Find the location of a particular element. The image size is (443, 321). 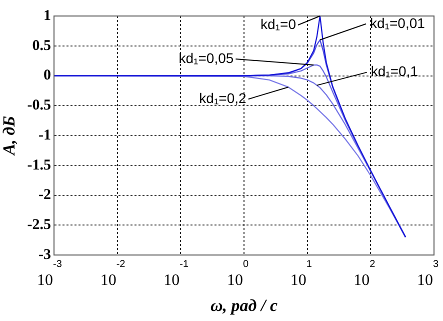

series-label: kd₁=0,2 is located at coordinates (223, 98).